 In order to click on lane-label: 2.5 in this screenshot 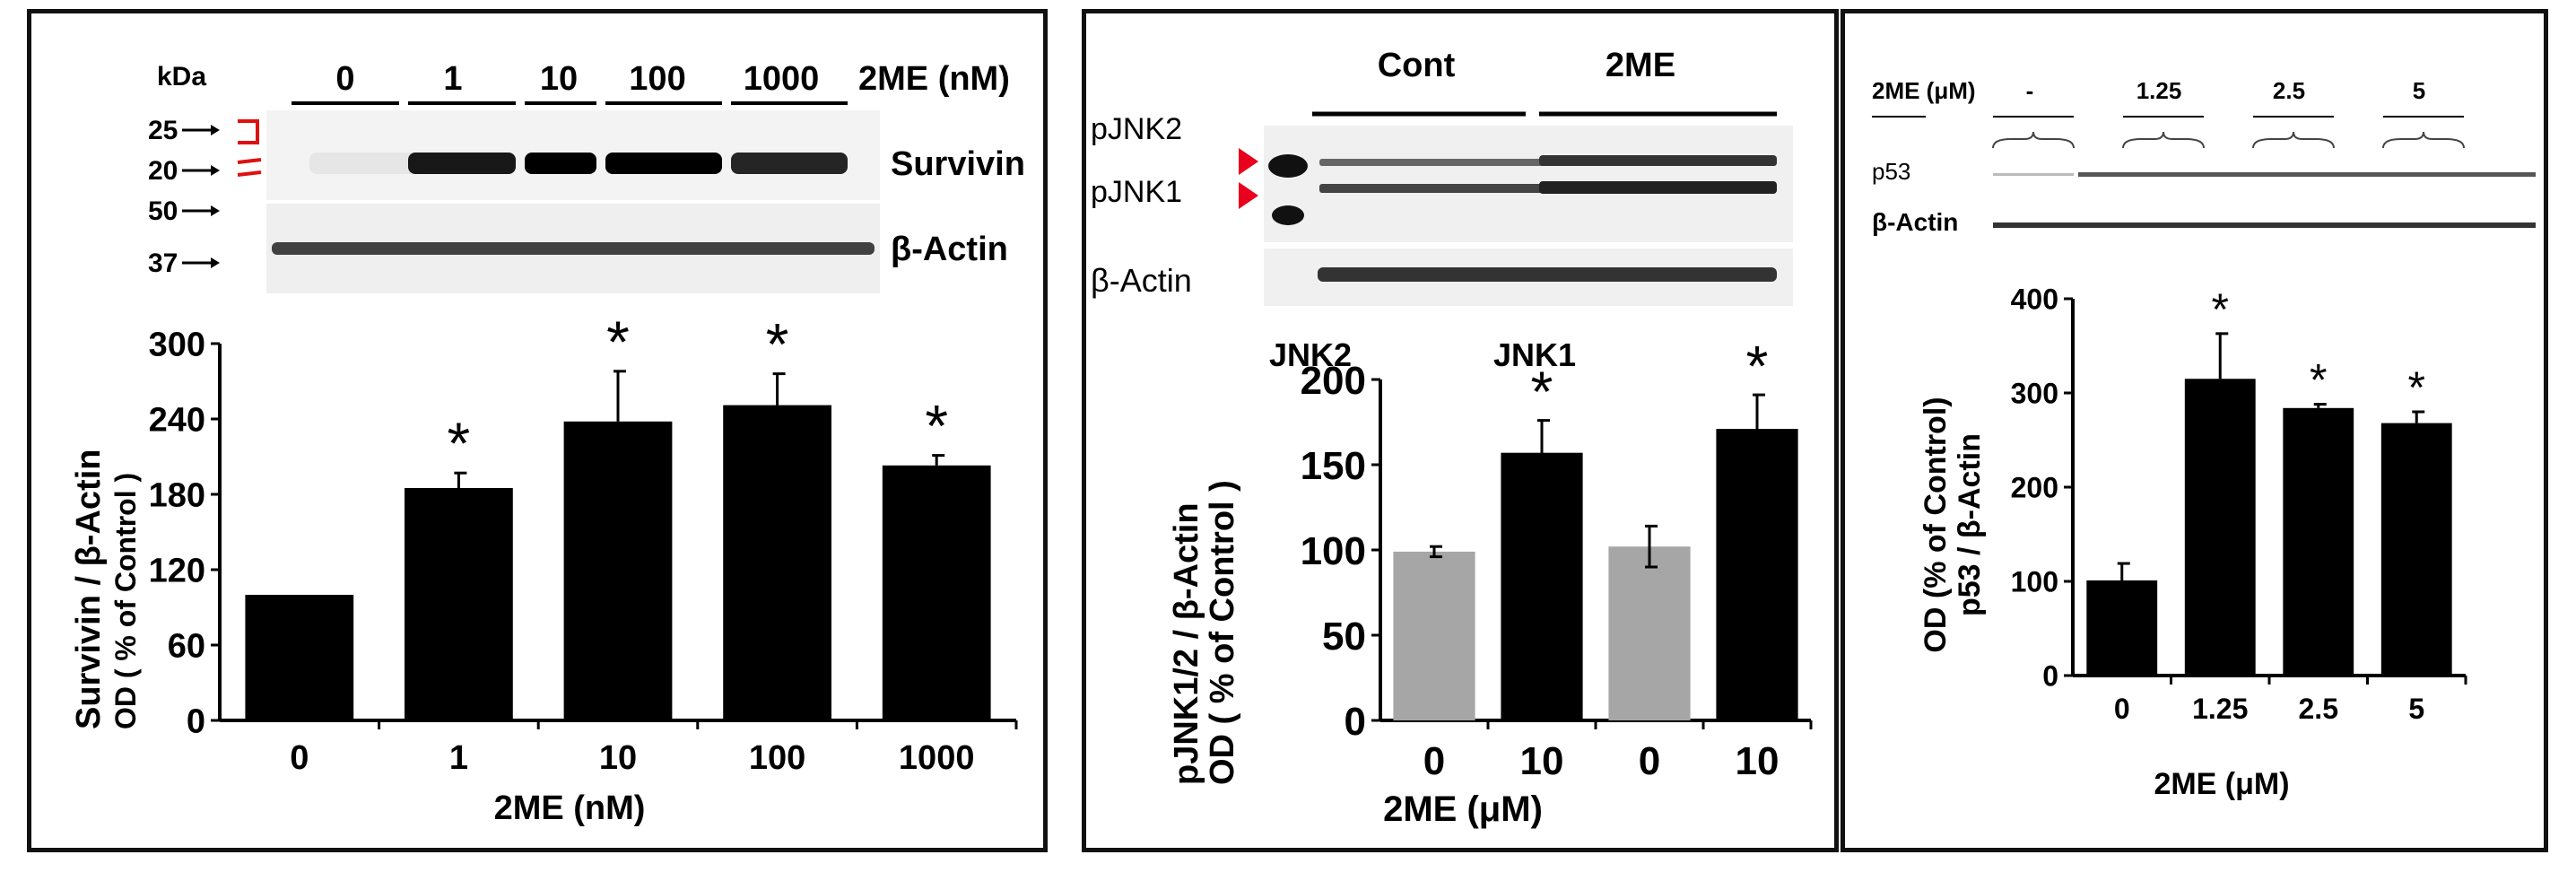, I will do `click(2289, 90)`.